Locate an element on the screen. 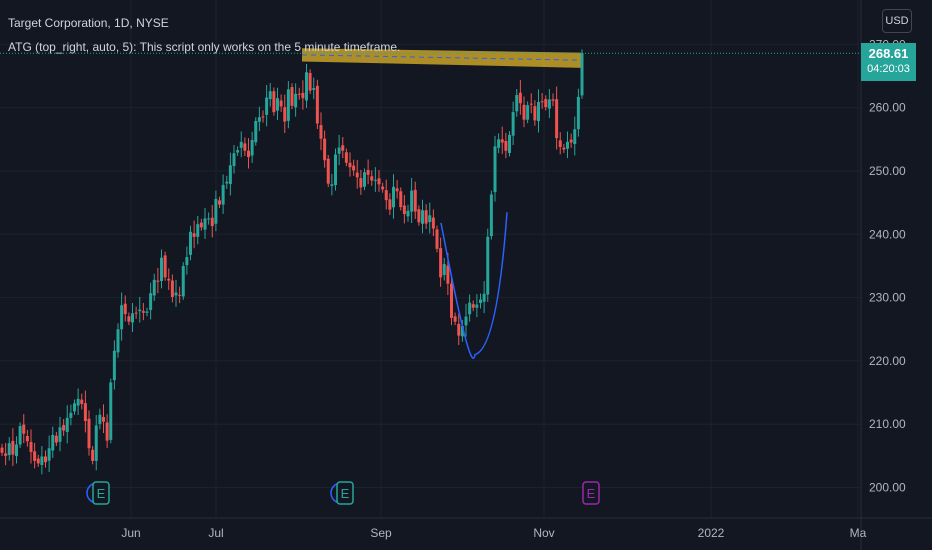 The width and height of the screenshot is (932, 550). price-tick-label: 230.00 is located at coordinates (887, 298).